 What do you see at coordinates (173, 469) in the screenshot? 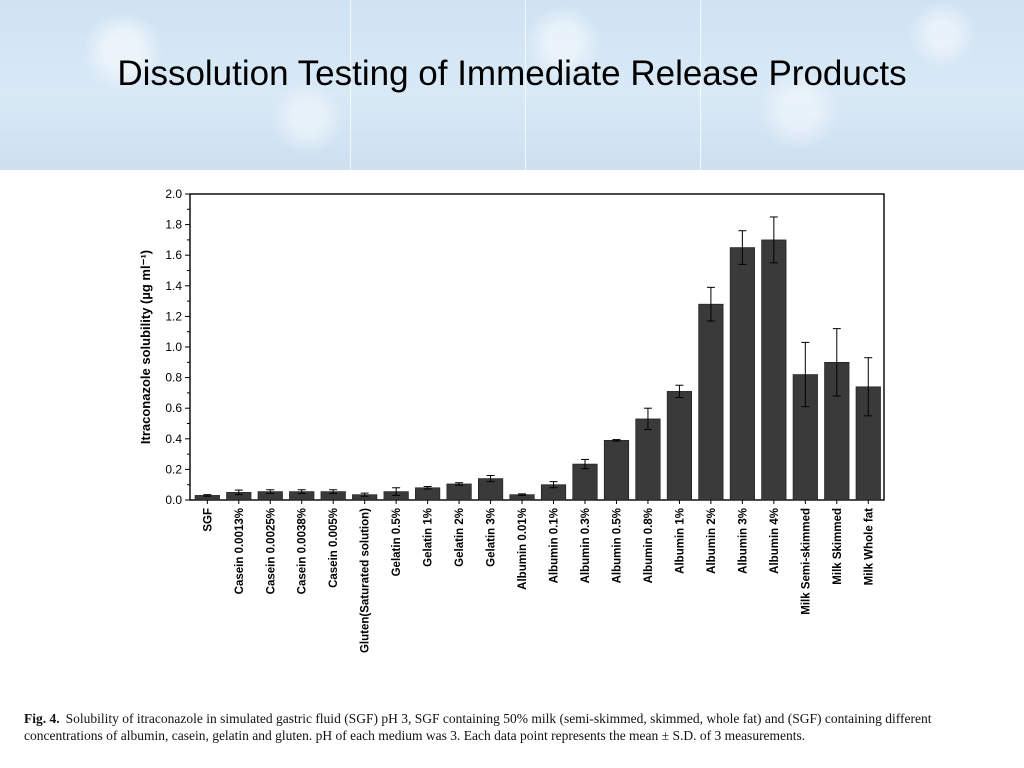
I see `y-tick-label: 0.2` at bounding box center [173, 469].